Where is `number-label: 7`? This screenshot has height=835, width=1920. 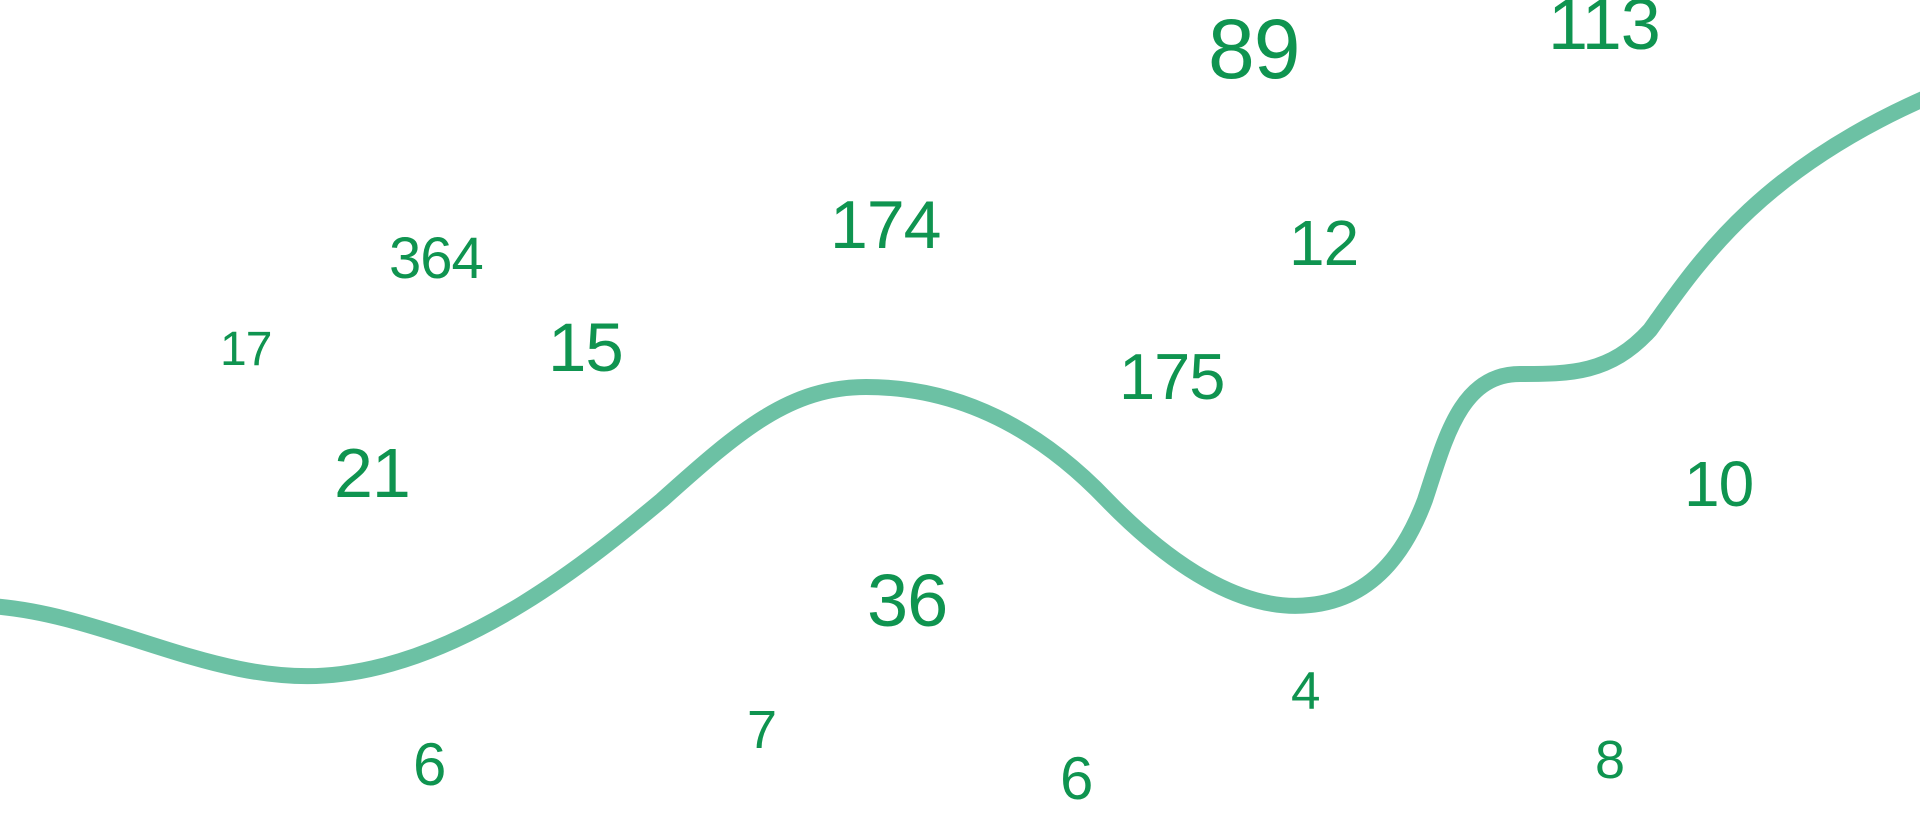 number-label: 7 is located at coordinates (762, 730).